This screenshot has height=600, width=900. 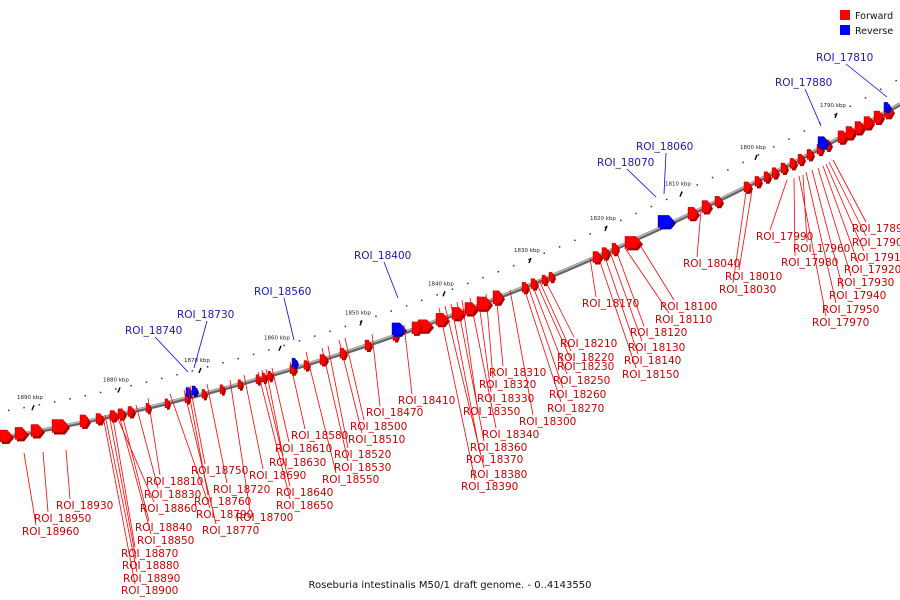 What do you see at coordinates (494, 460) in the screenshot?
I see `forward-gene-label: ROI_18370` at bounding box center [494, 460].